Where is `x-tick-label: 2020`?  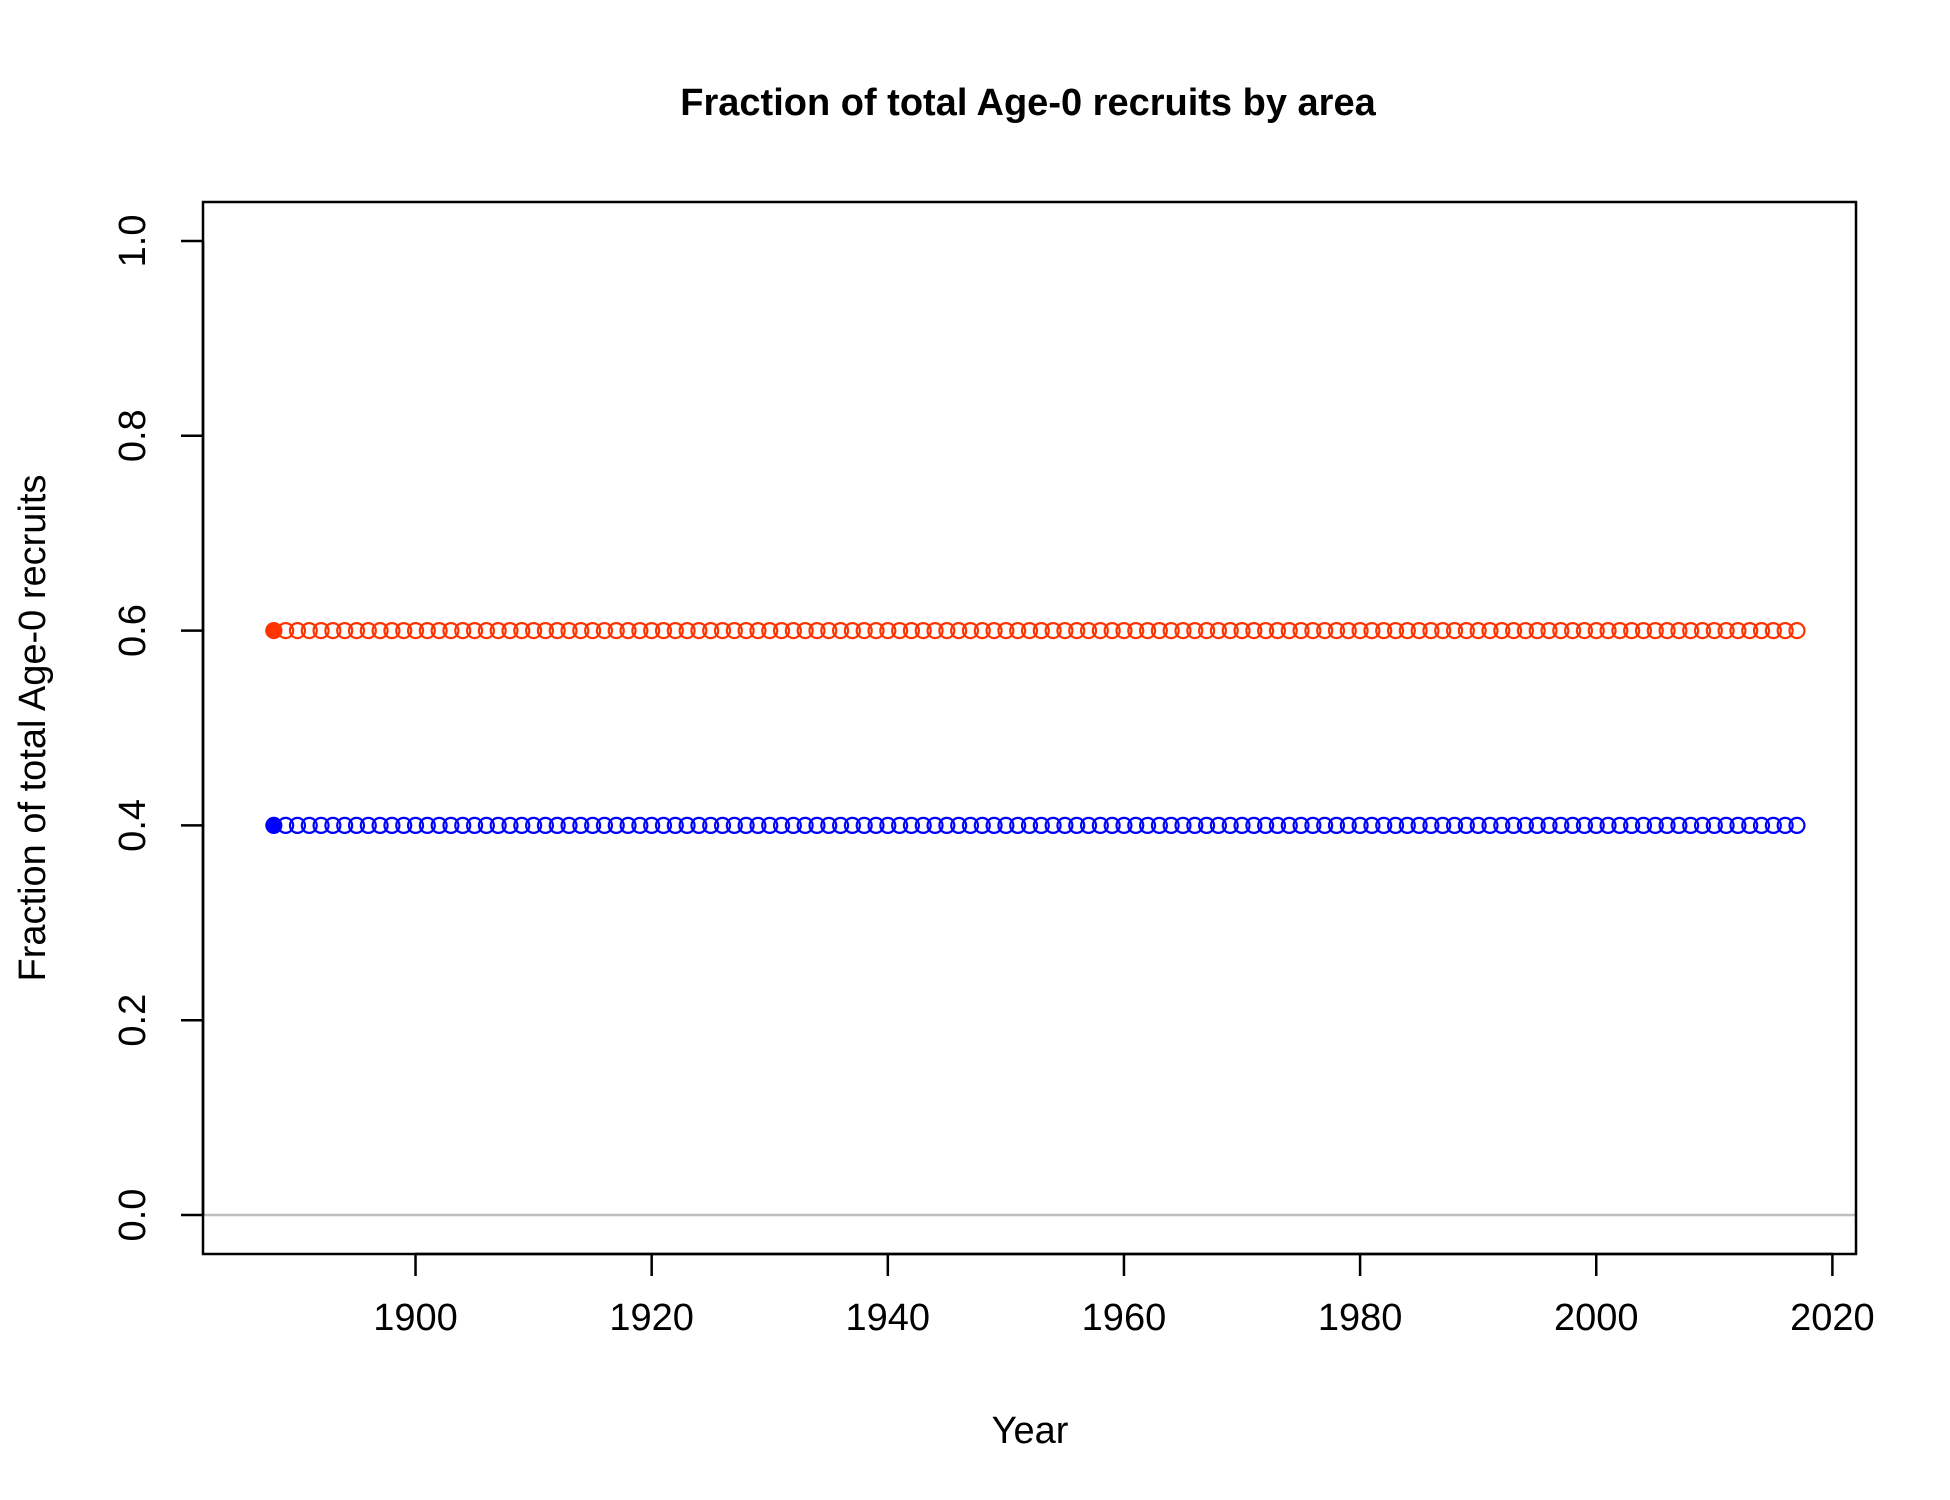 x-tick-label: 2020 is located at coordinates (1832, 1318).